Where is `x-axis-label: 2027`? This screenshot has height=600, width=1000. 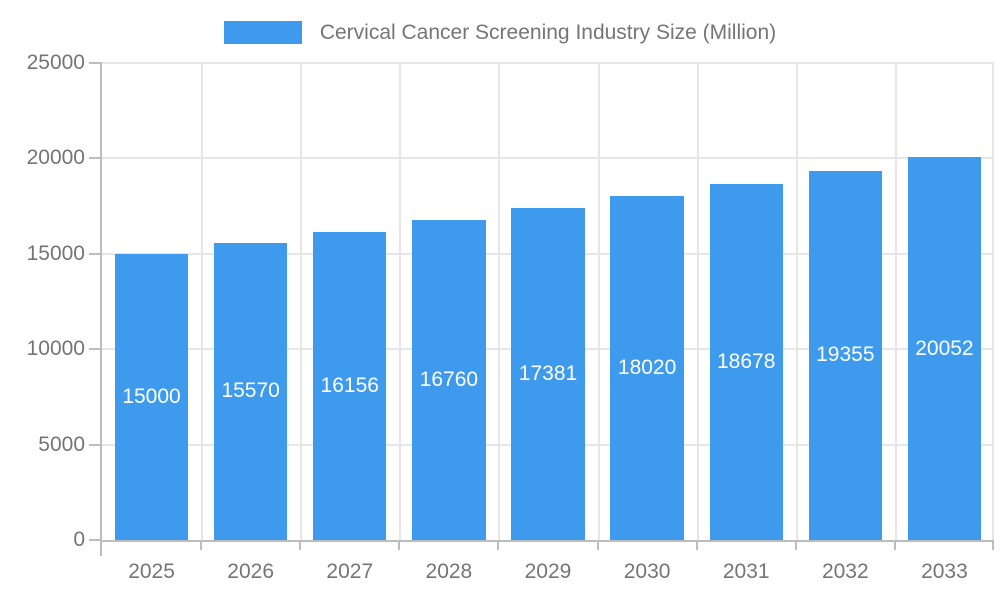 x-axis-label: 2027 is located at coordinates (350, 571).